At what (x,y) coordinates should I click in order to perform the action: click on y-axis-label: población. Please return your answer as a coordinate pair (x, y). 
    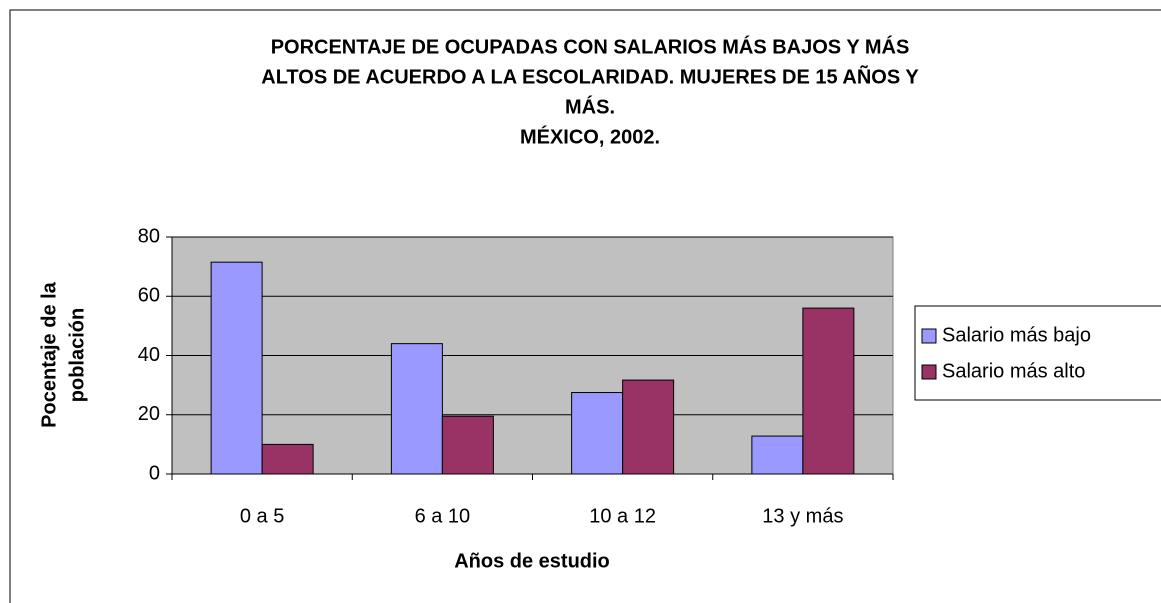
    Looking at the image, I should click on (77, 355).